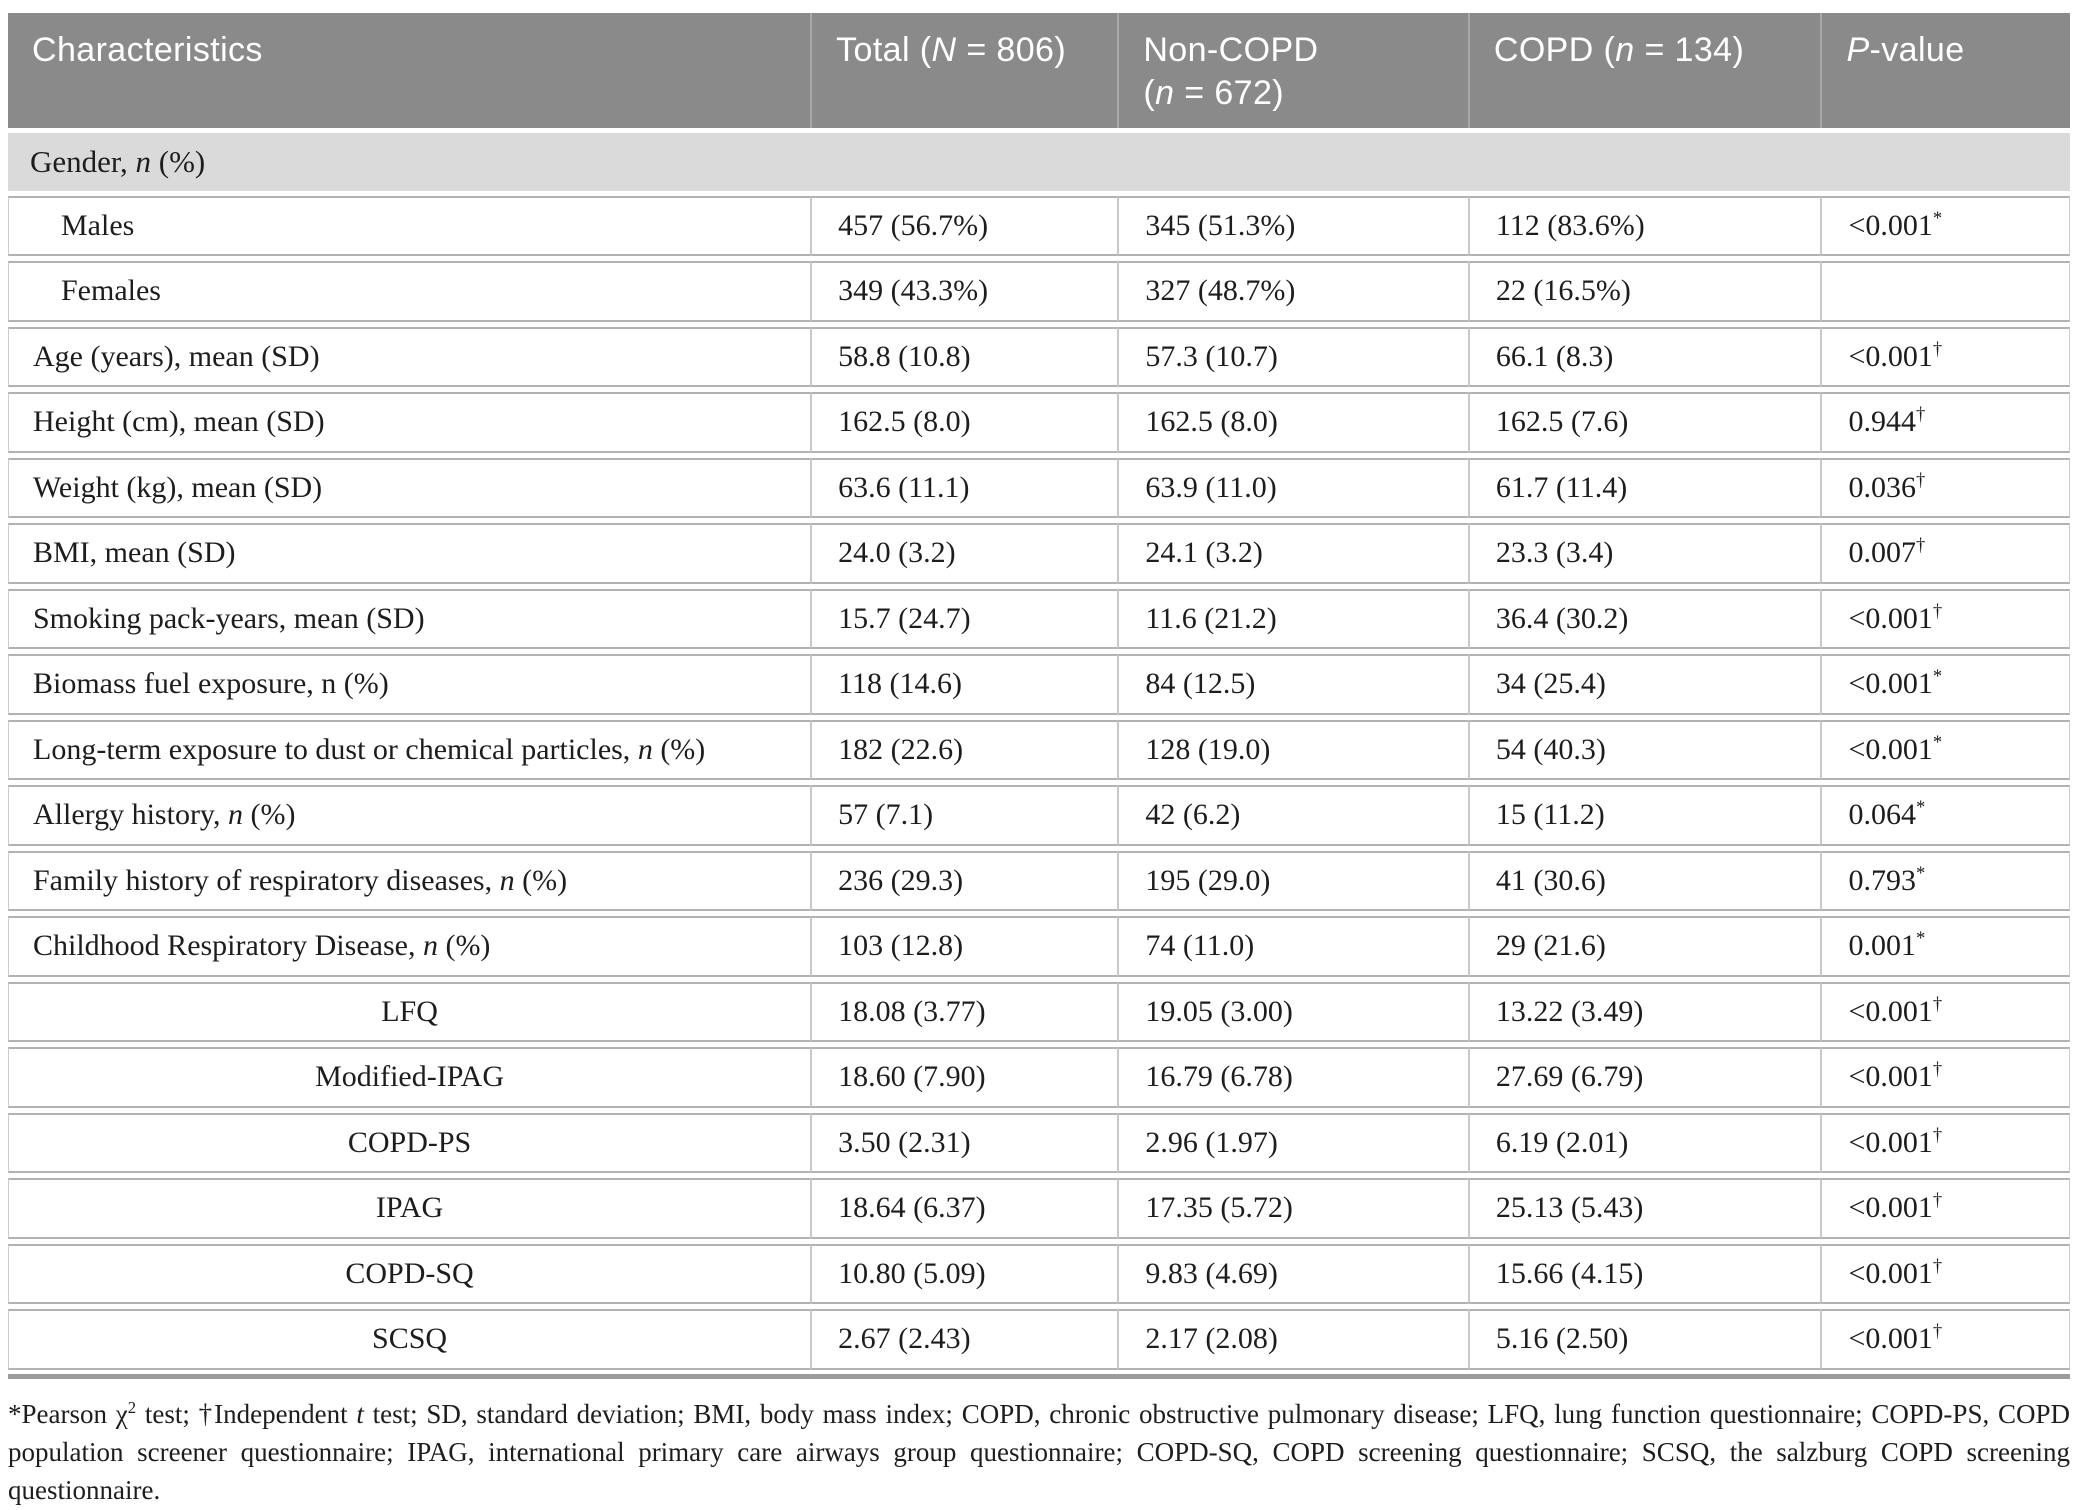  I want to click on value-cell: 54 (40.3), so click(1644, 750).